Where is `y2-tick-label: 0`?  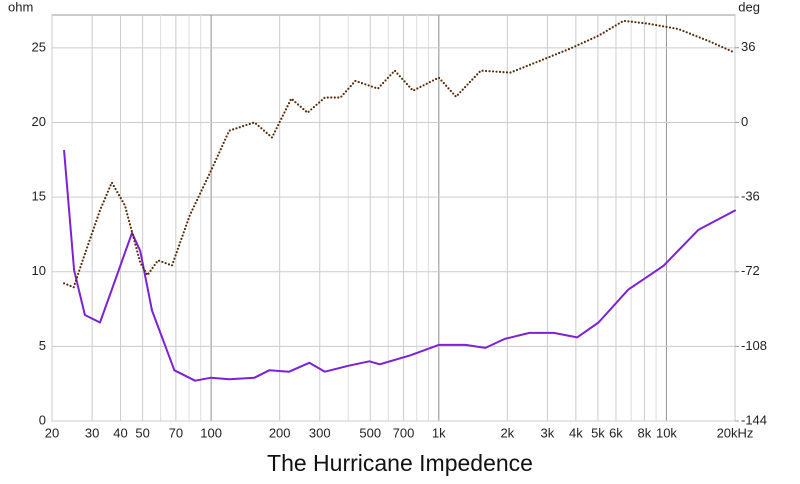
y2-tick-label: 0 is located at coordinates (744, 121).